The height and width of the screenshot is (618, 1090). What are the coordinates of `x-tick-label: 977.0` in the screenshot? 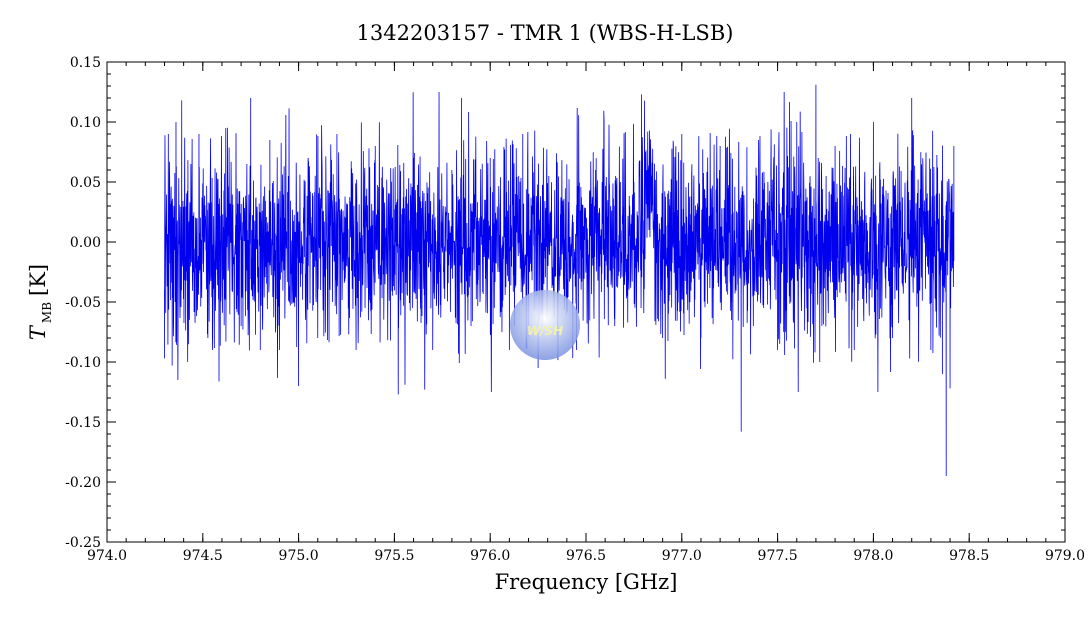 It's located at (682, 556).